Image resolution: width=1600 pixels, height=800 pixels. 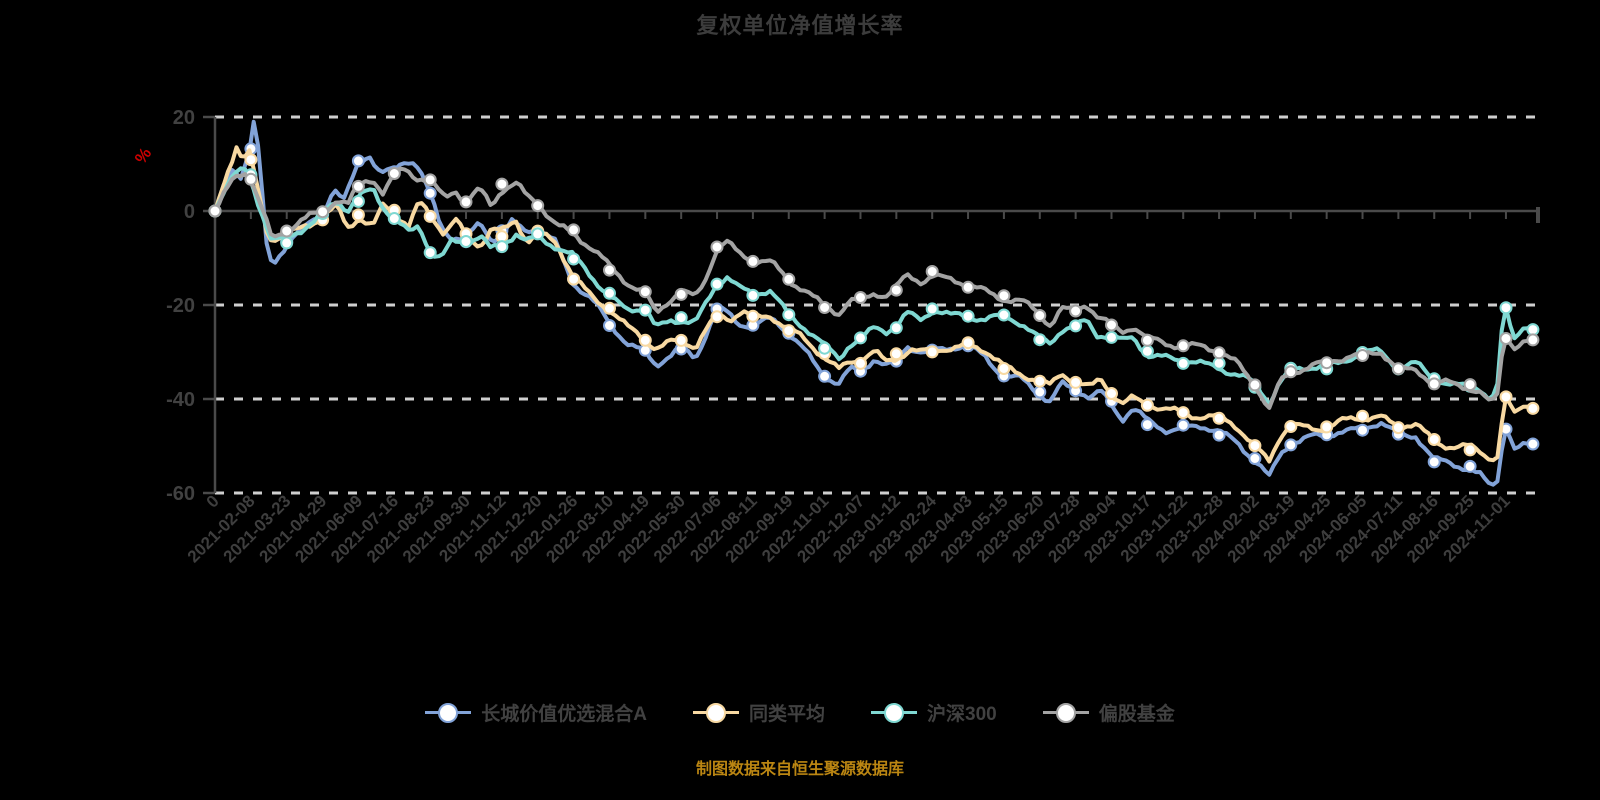 I want to click on legend-item-csi300: 沪深300, so click(x=934, y=712).